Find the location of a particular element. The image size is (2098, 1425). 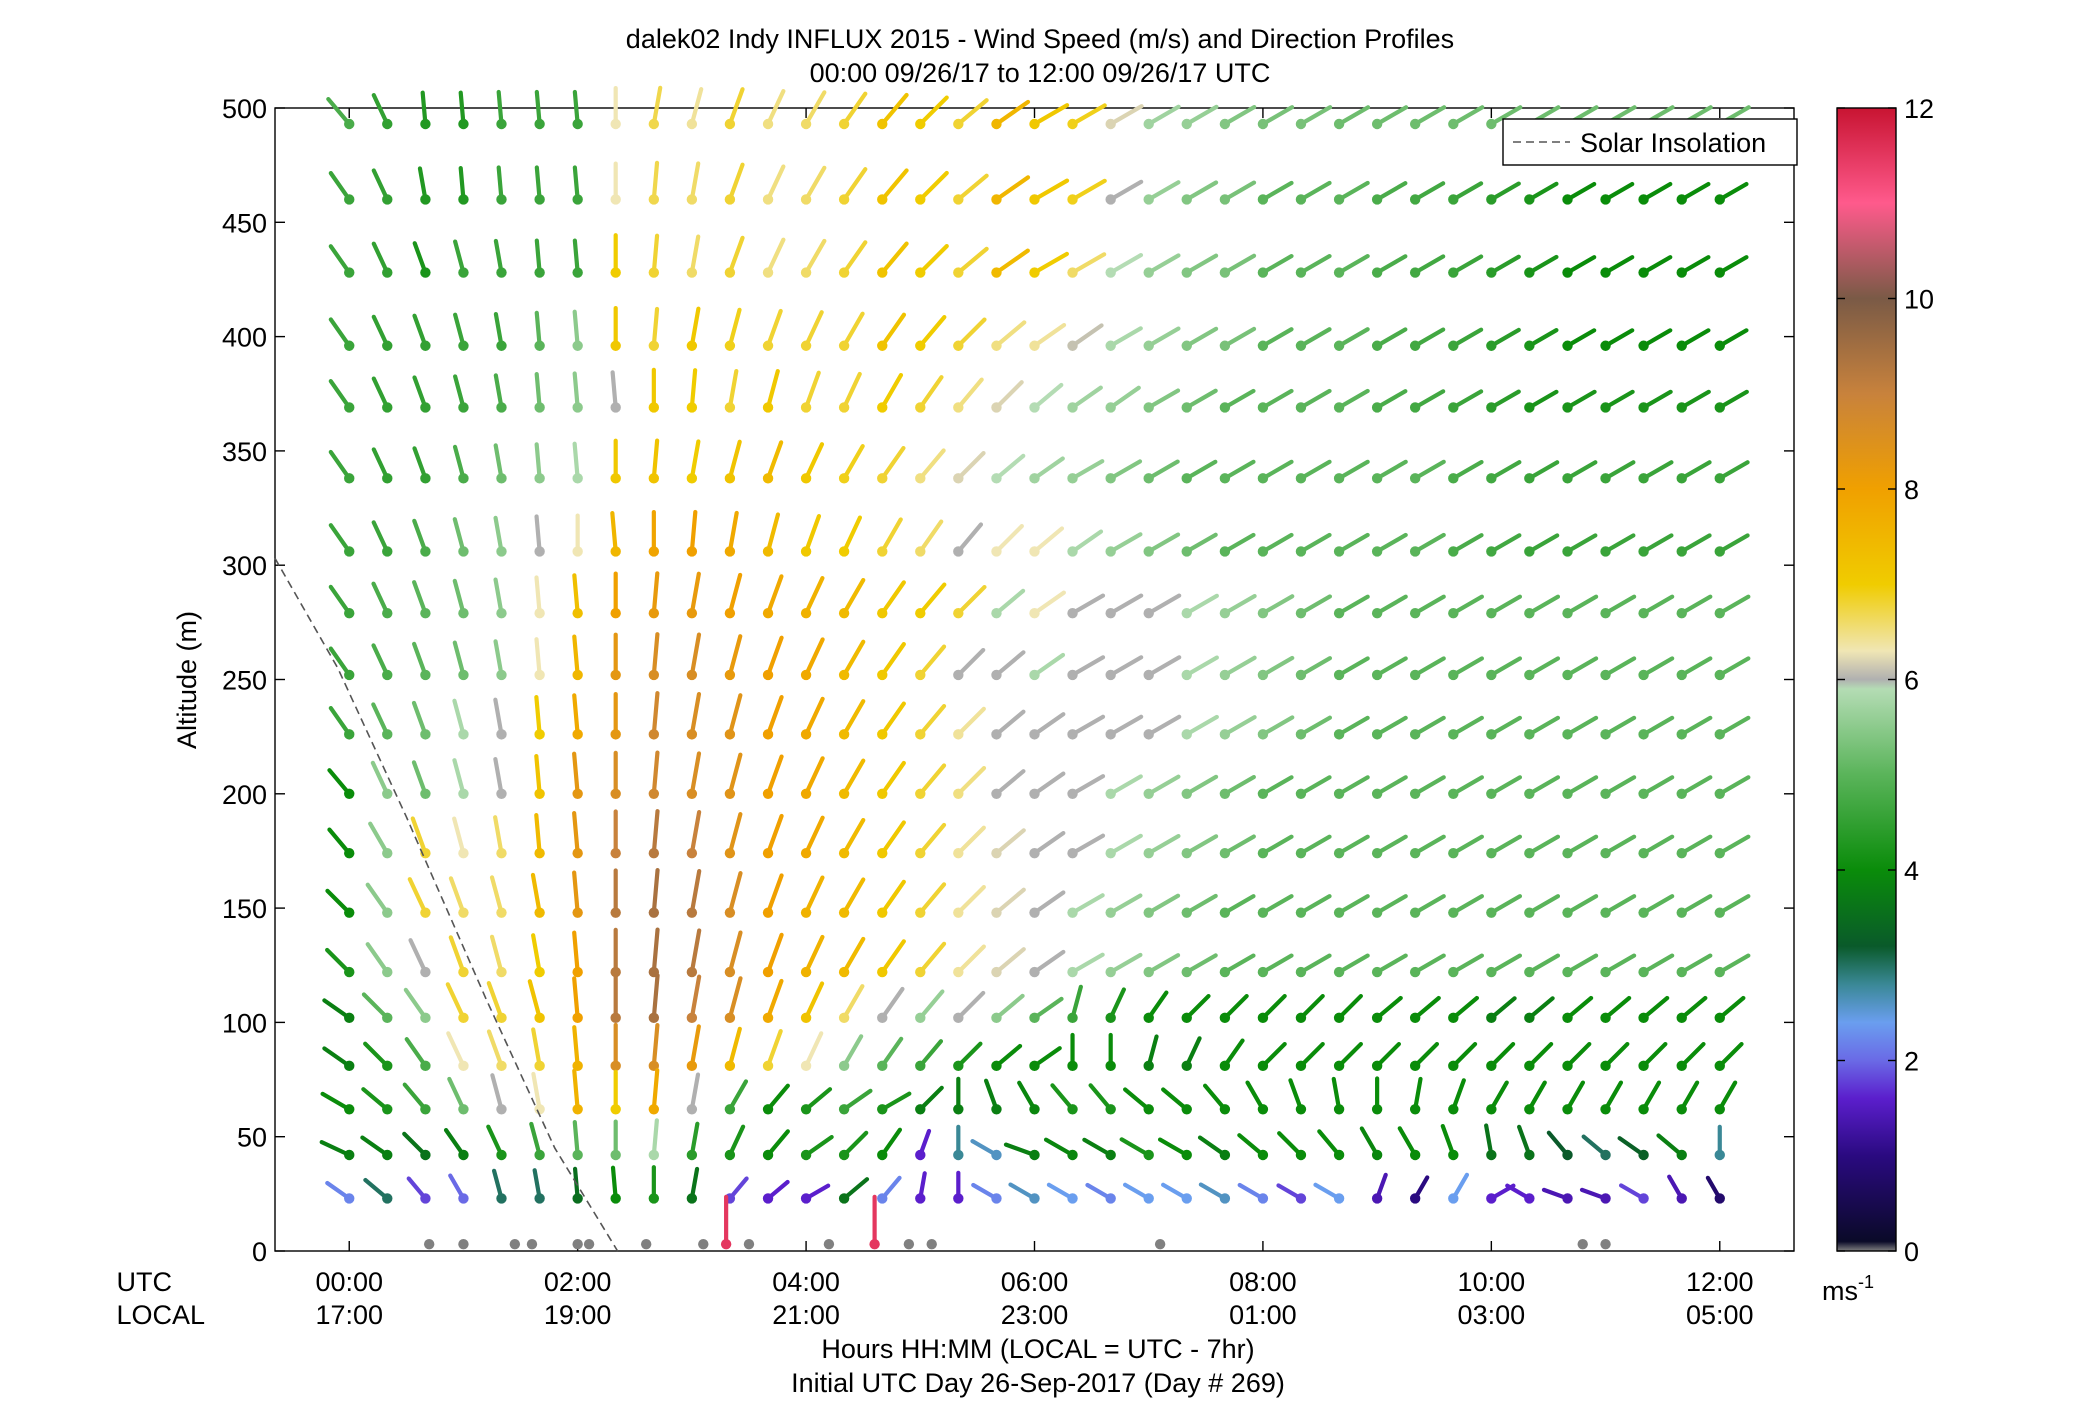

legend: Solar Insolation is located at coordinates (1650, 142).